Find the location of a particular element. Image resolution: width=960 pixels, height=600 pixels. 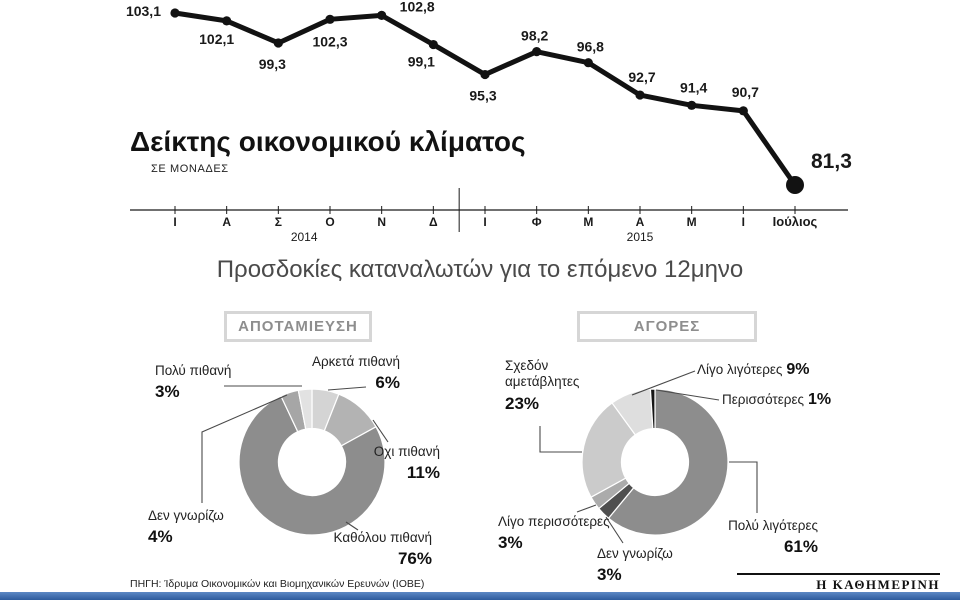

value-label: 92,7 is located at coordinates (641, 77).